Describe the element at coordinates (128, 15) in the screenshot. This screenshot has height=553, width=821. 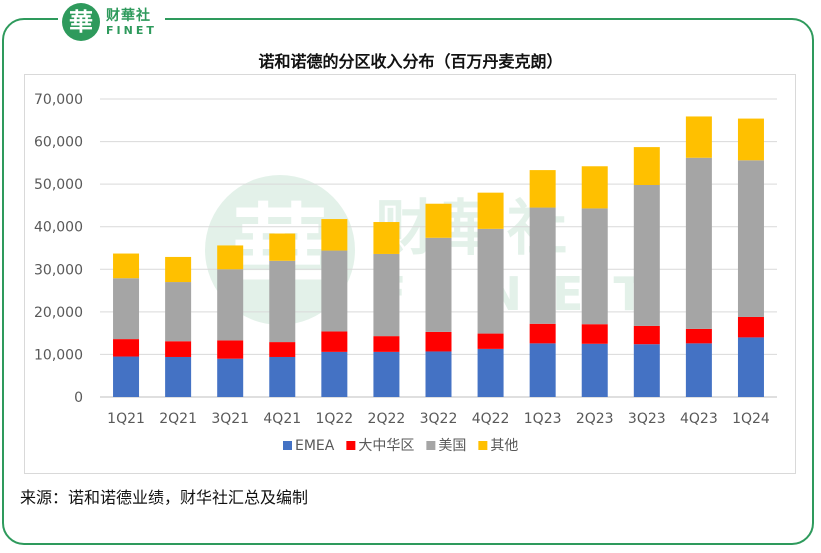
I see `brand-name-cn: 财華社` at that location.